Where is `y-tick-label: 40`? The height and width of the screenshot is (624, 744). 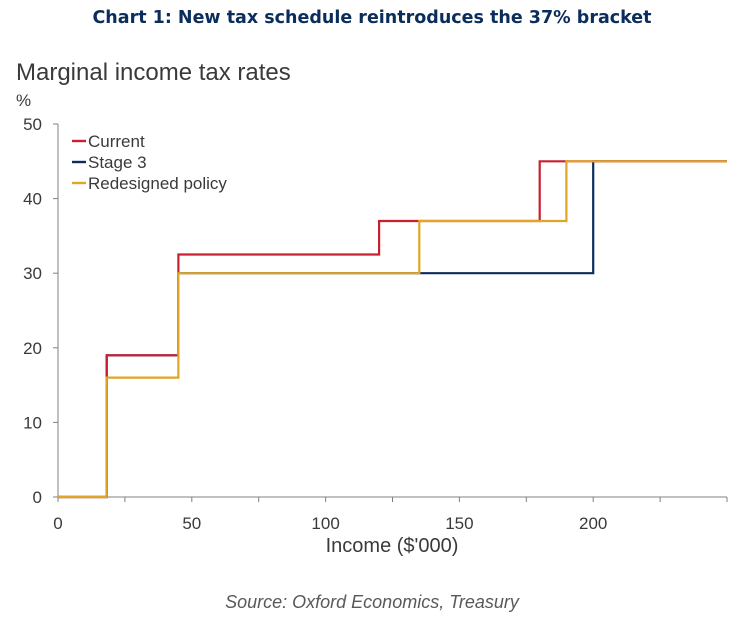
y-tick-label: 40 is located at coordinates (32, 199).